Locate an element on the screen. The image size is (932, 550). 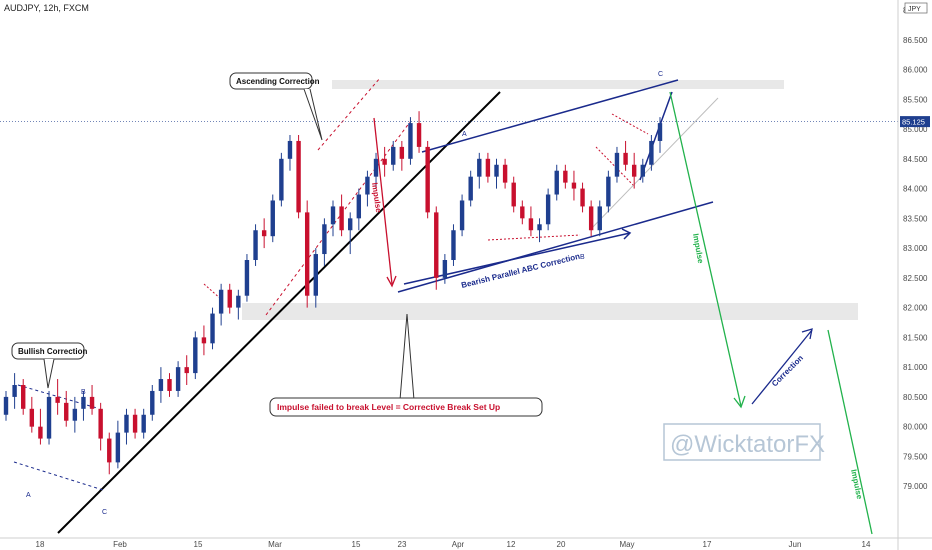
bullish-channel-lower is located at coordinates (58, 476).